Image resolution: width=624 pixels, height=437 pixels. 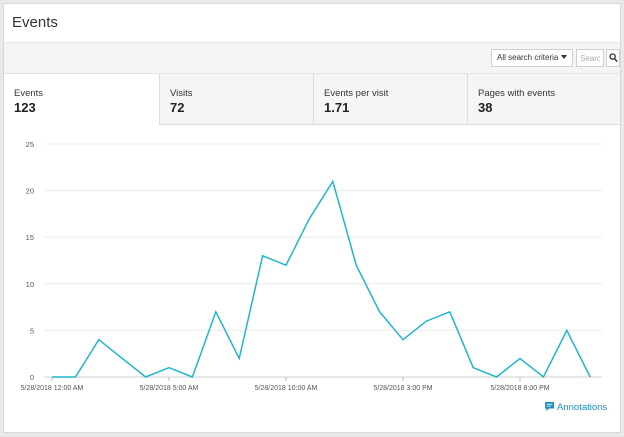 I want to click on x-tick-label: 5/28/2018 5:00 AM, so click(x=169, y=388).